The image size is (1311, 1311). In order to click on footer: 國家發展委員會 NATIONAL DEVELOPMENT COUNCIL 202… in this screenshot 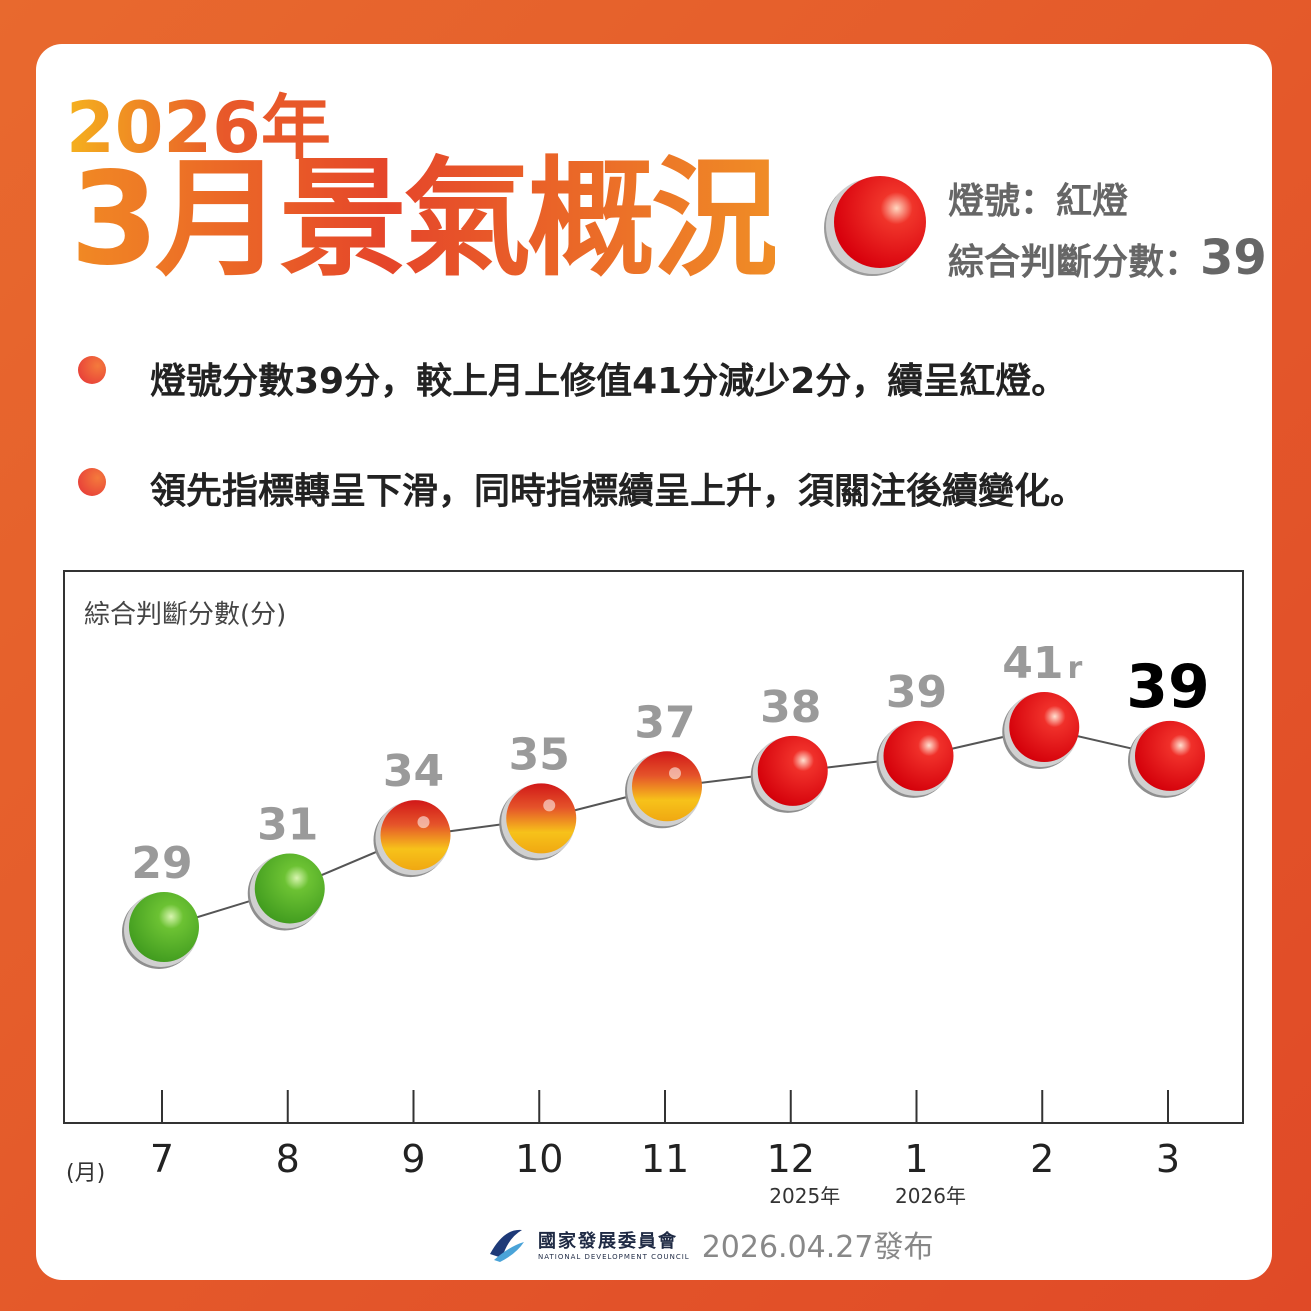, I will do `click(709, 1244)`.